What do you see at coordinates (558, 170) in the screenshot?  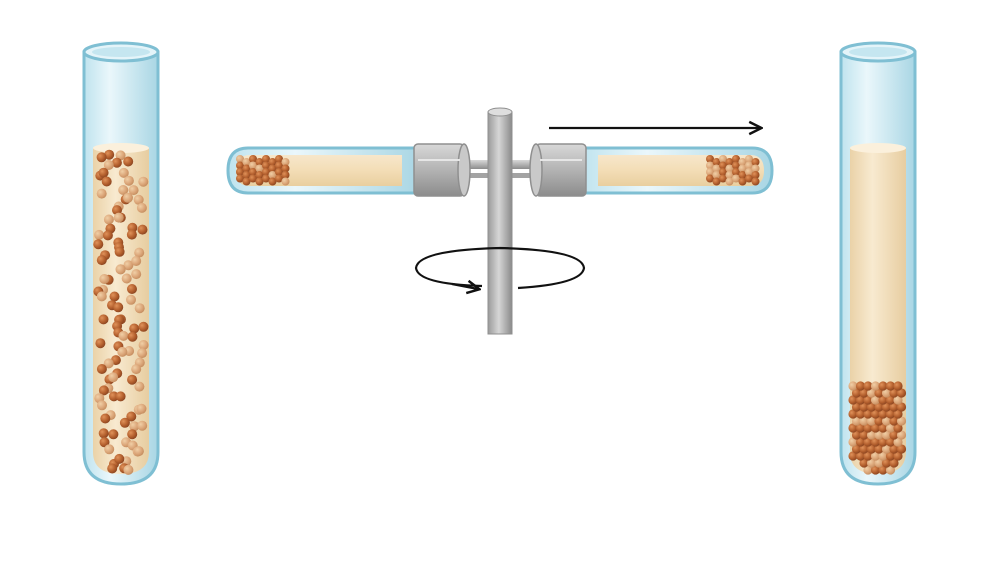 I see `tube-holder-right` at bounding box center [558, 170].